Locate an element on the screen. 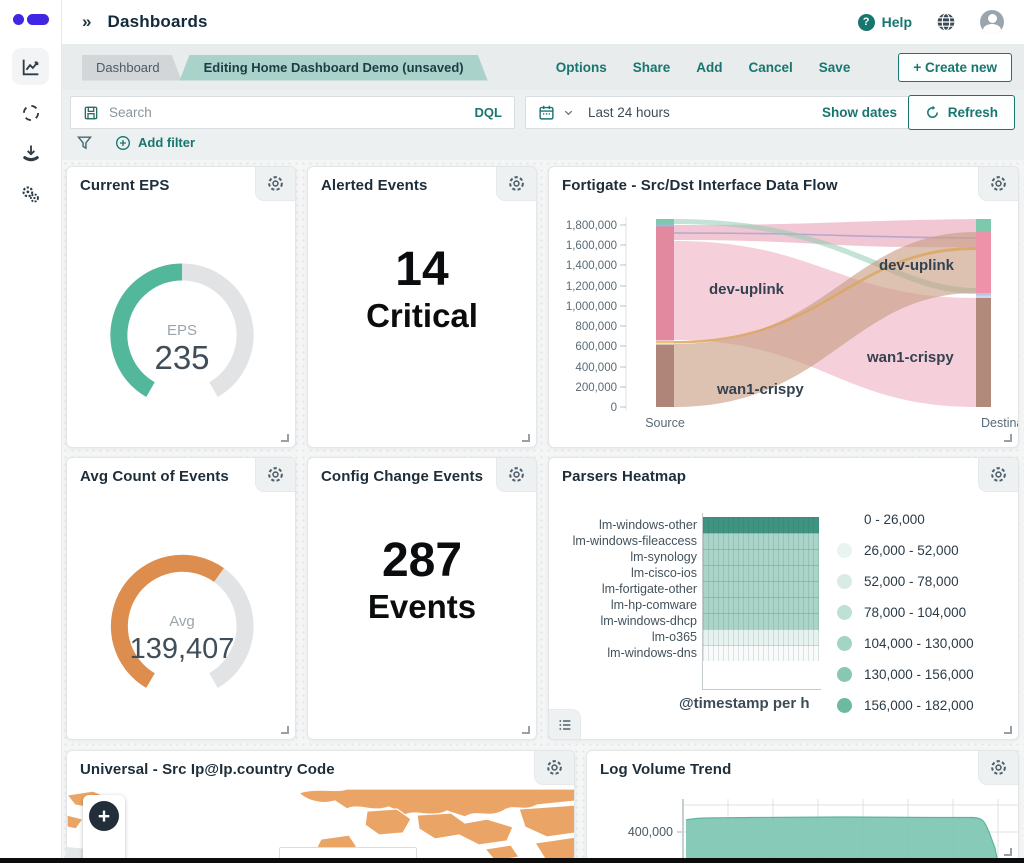 The height and width of the screenshot is (863, 1024). save-query-icon is located at coordinates (91, 113).